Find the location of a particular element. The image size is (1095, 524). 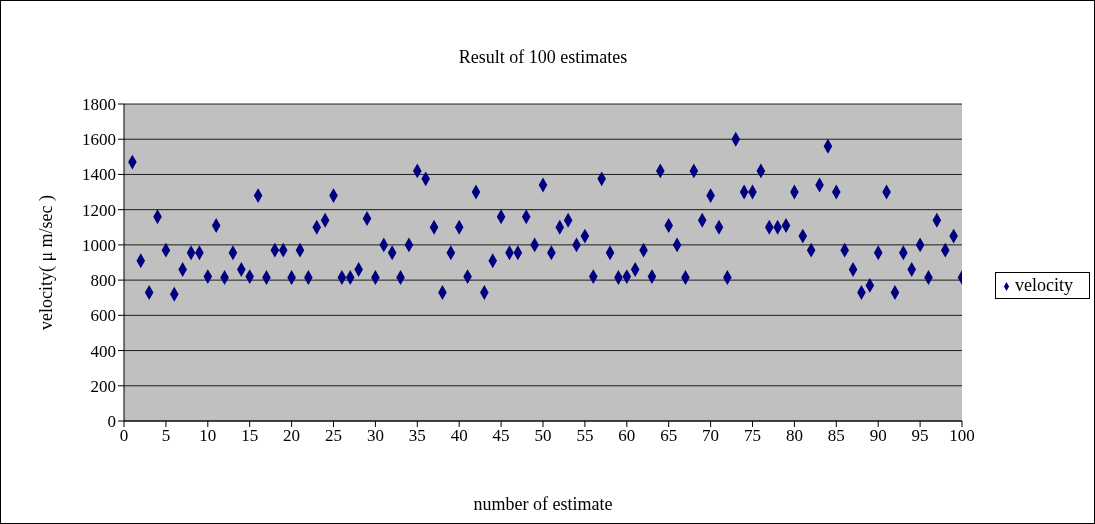

x-tick-label: 0 is located at coordinates (124, 436).